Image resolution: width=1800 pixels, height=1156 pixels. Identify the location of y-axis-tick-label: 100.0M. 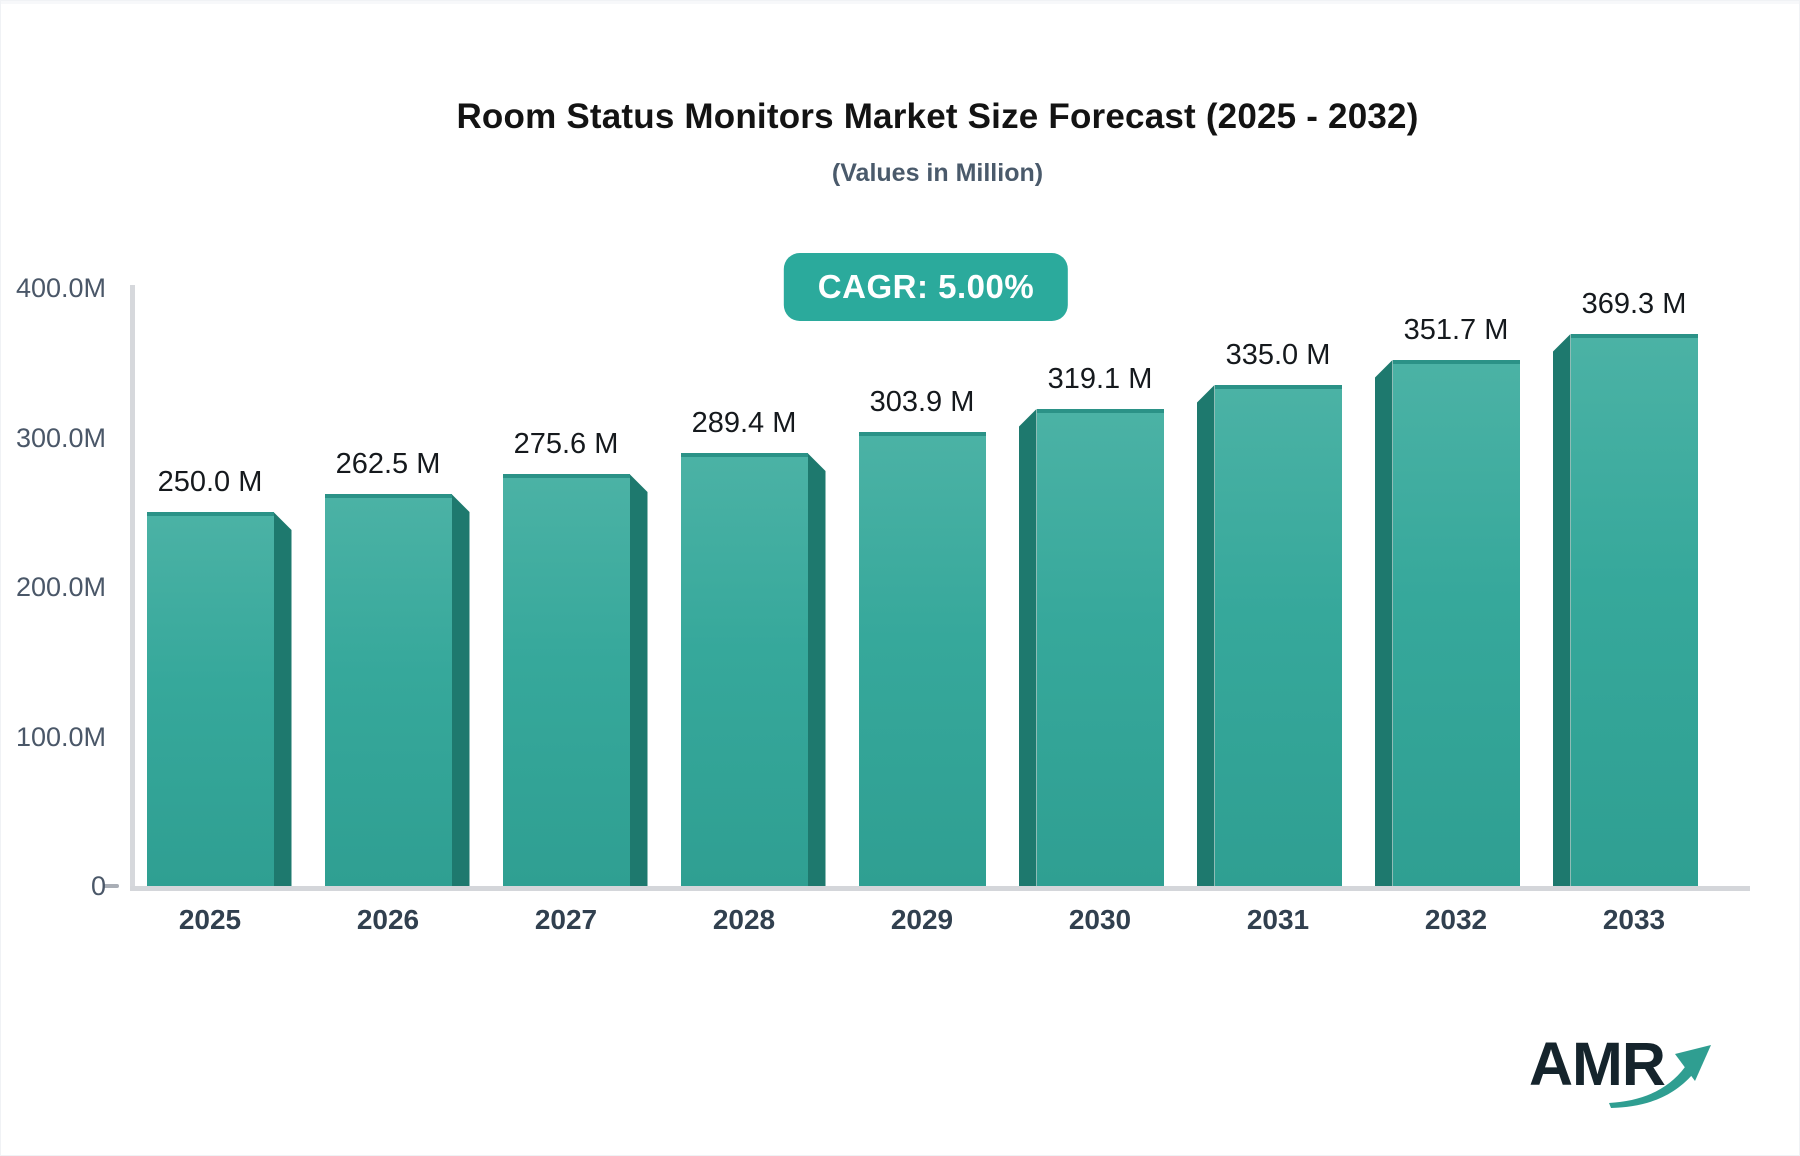
(60, 736).